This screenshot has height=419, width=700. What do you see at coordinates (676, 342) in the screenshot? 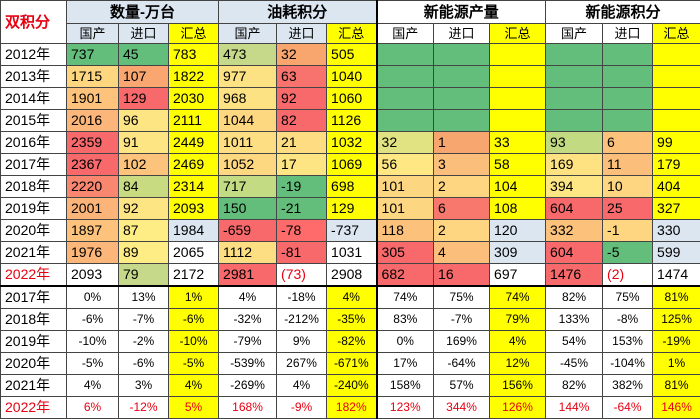
I see `table-cell: -19%` at bounding box center [676, 342].